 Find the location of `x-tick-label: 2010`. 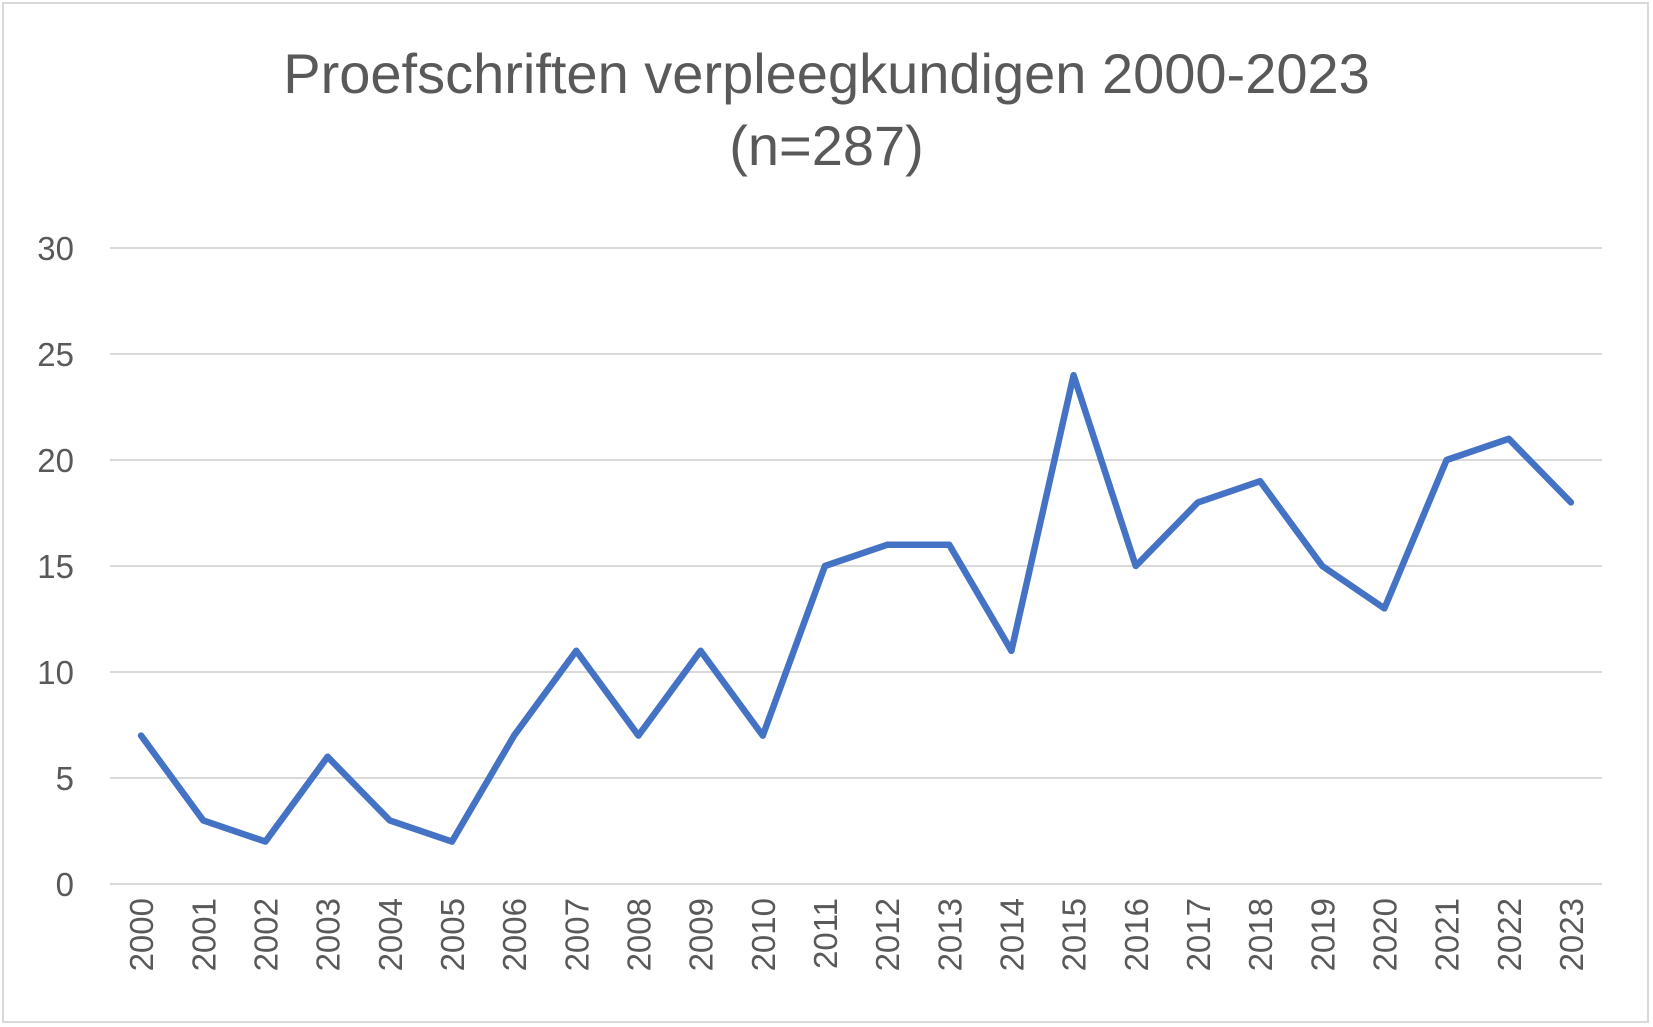

x-tick-label: 2010 is located at coordinates (763, 934).